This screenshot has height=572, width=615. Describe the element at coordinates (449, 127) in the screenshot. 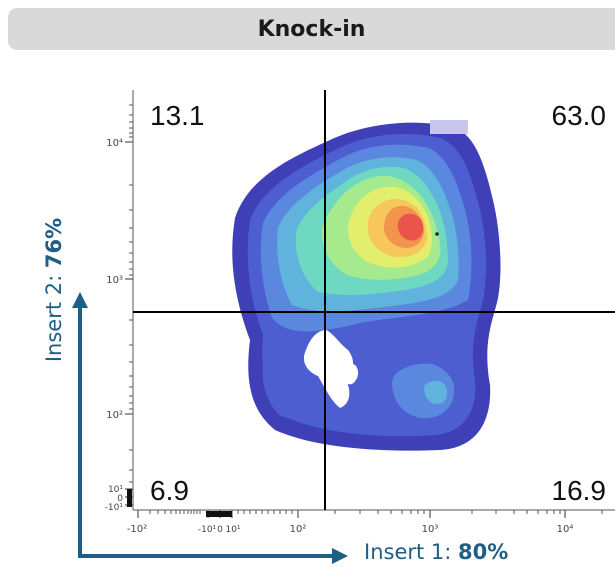

I see `corner-notch` at that location.